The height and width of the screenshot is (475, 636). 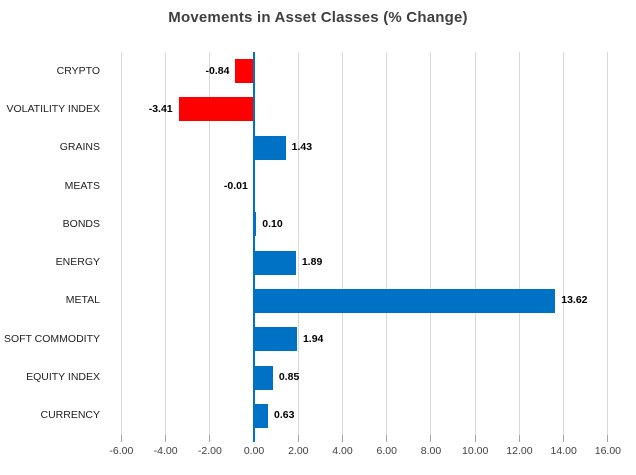 What do you see at coordinates (165, 451) in the screenshot?
I see `axis-tick-label: -4.00` at bounding box center [165, 451].